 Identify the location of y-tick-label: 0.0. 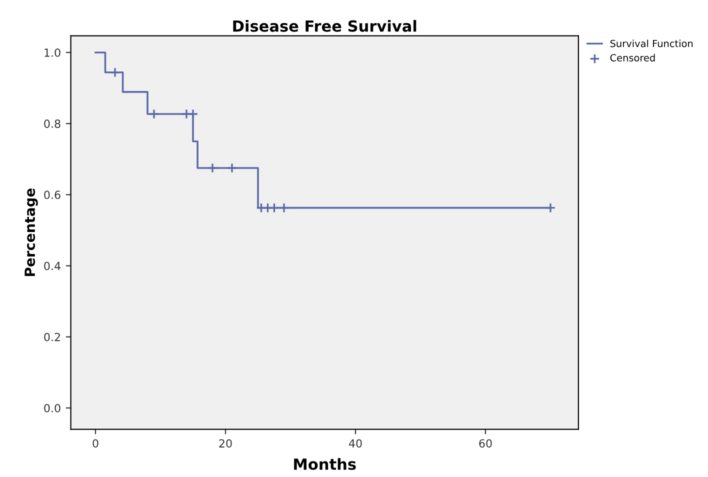
(52, 408).